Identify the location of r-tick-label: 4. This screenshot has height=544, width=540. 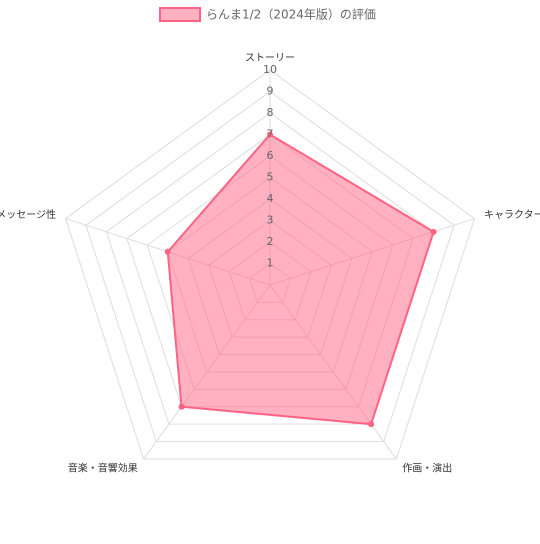
(270, 198).